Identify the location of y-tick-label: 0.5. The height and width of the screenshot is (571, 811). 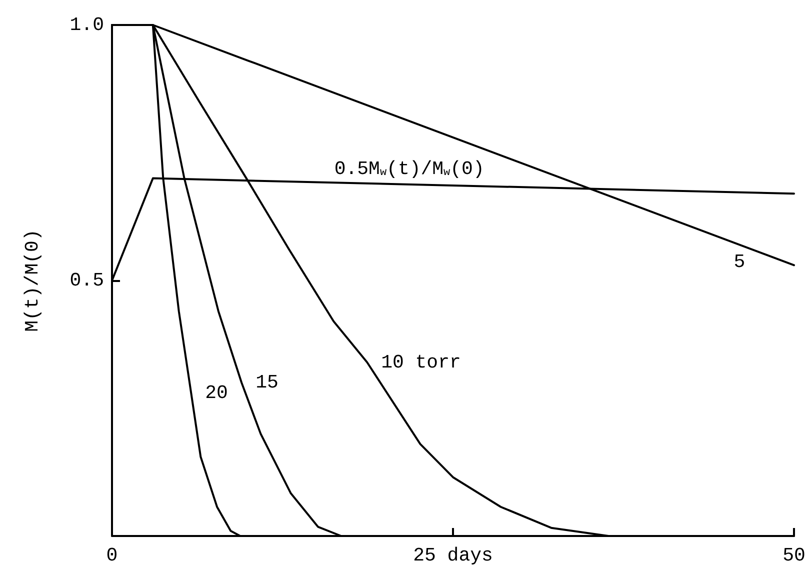
(87, 281).